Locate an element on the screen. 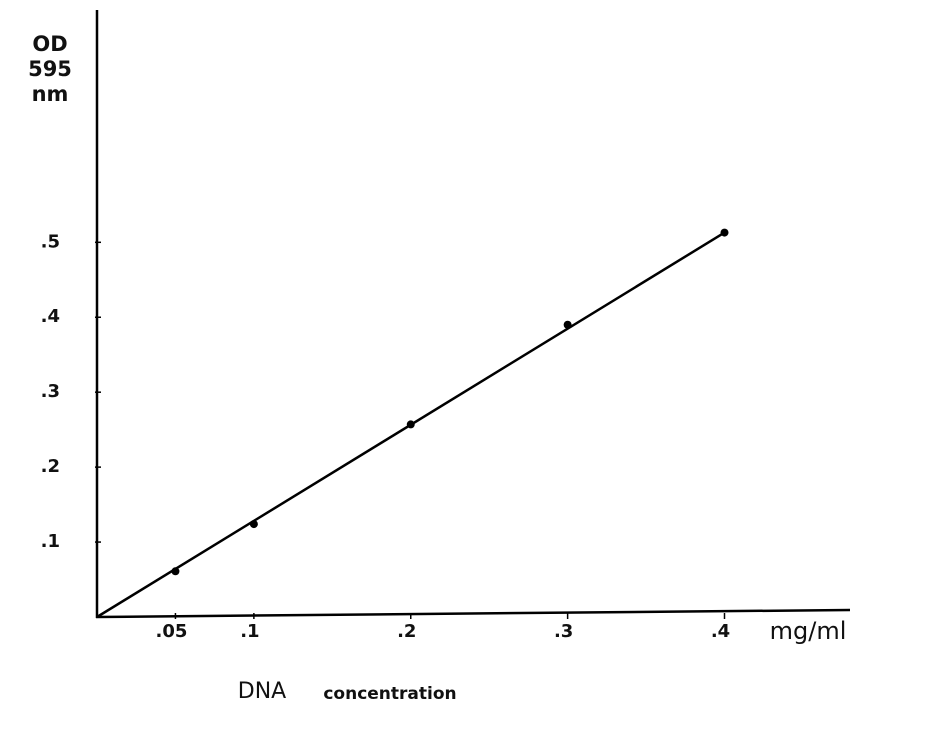 The image size is (926, 737). x-axis-unit: mg/ml is located at coordinates (808, 631).